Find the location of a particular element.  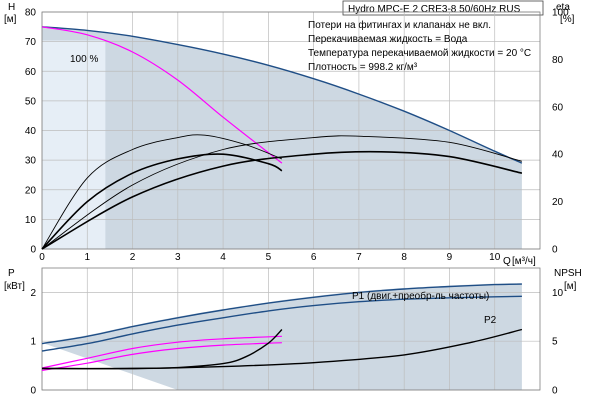

x-tick-label: 3 is located at coordinates (178, 257).